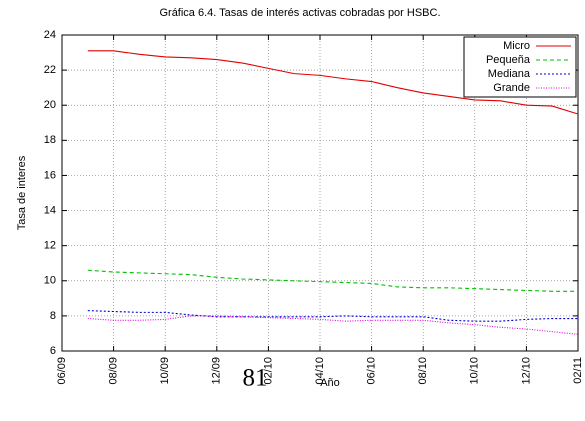 This screenshot has height=421, width=585. Describe the element at coordinates (50, 70) in the screenshot. I see `y-tick-label: 22` at that location.